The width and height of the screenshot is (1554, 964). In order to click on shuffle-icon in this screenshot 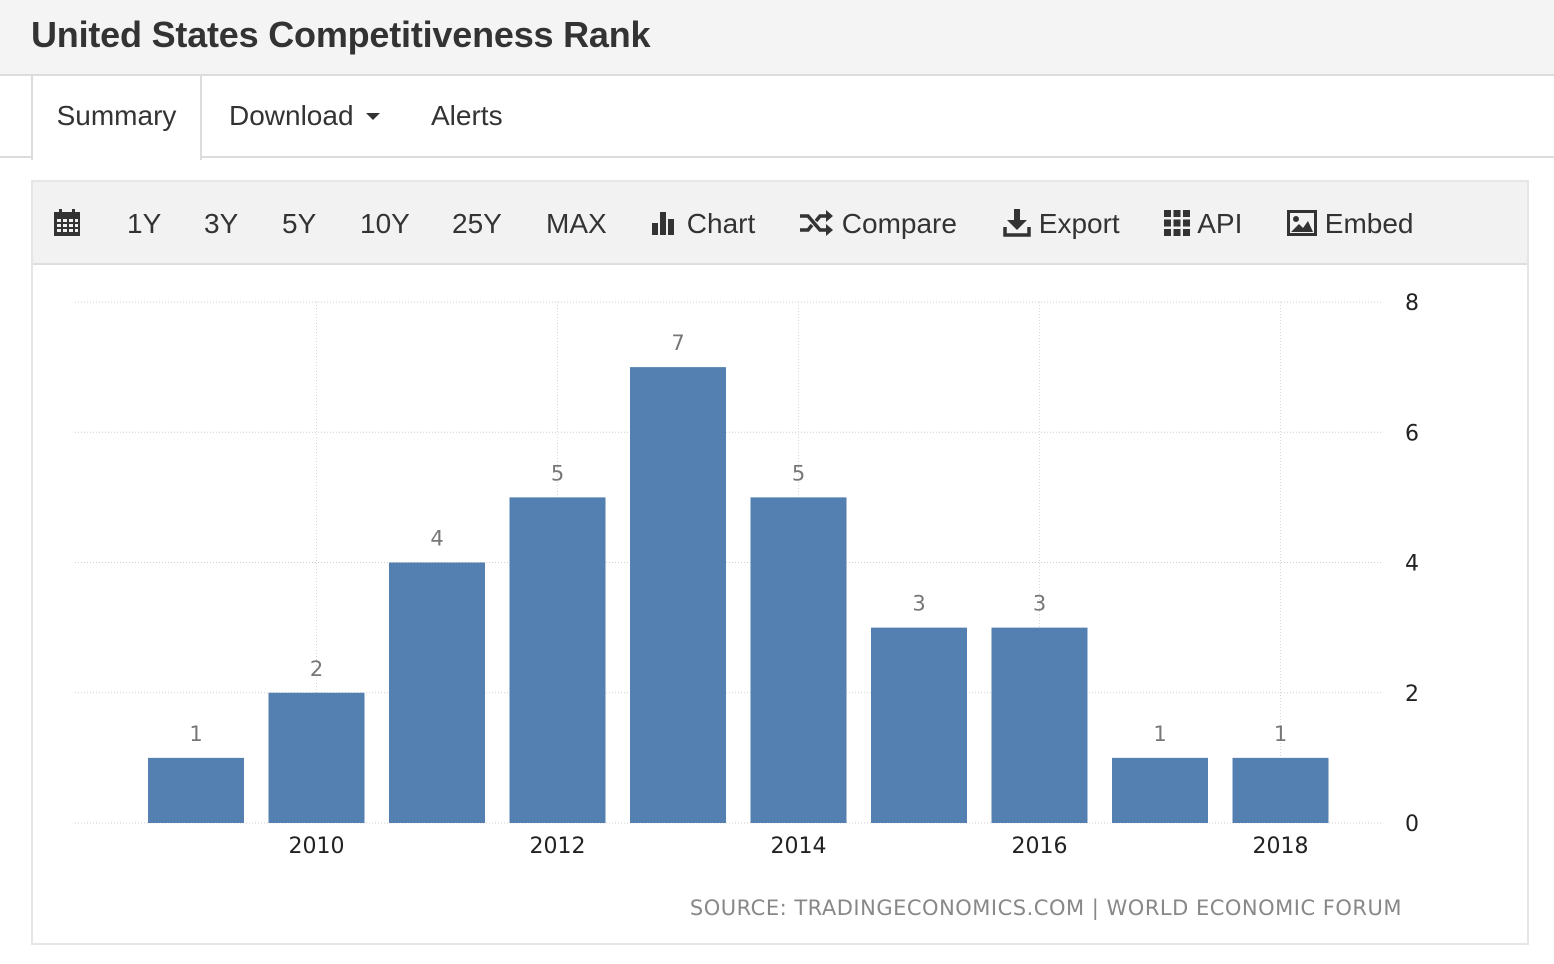, I will do `click(816, 222)`.